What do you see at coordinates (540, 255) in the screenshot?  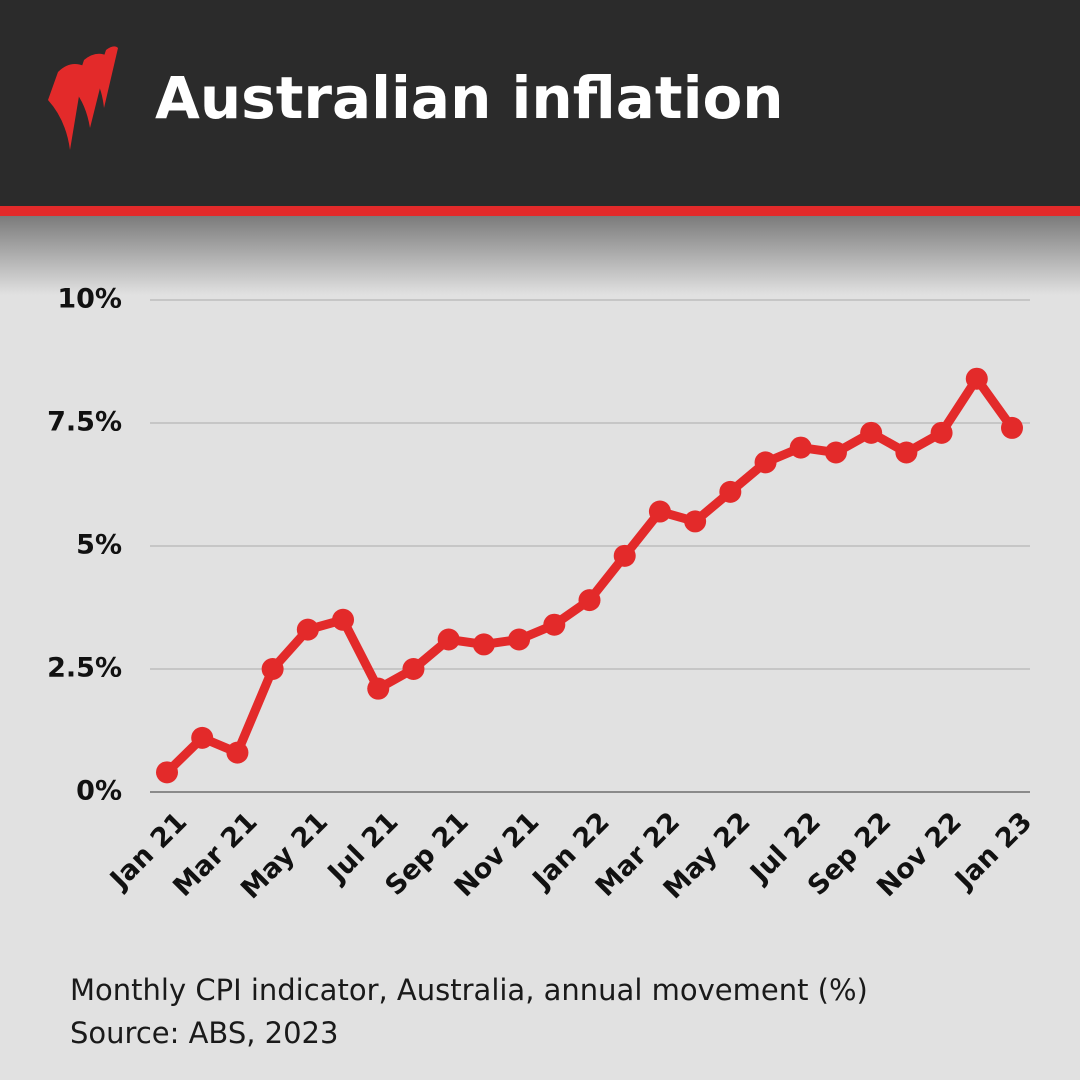 I see `header-shadow` at bounding box center [540, 255].